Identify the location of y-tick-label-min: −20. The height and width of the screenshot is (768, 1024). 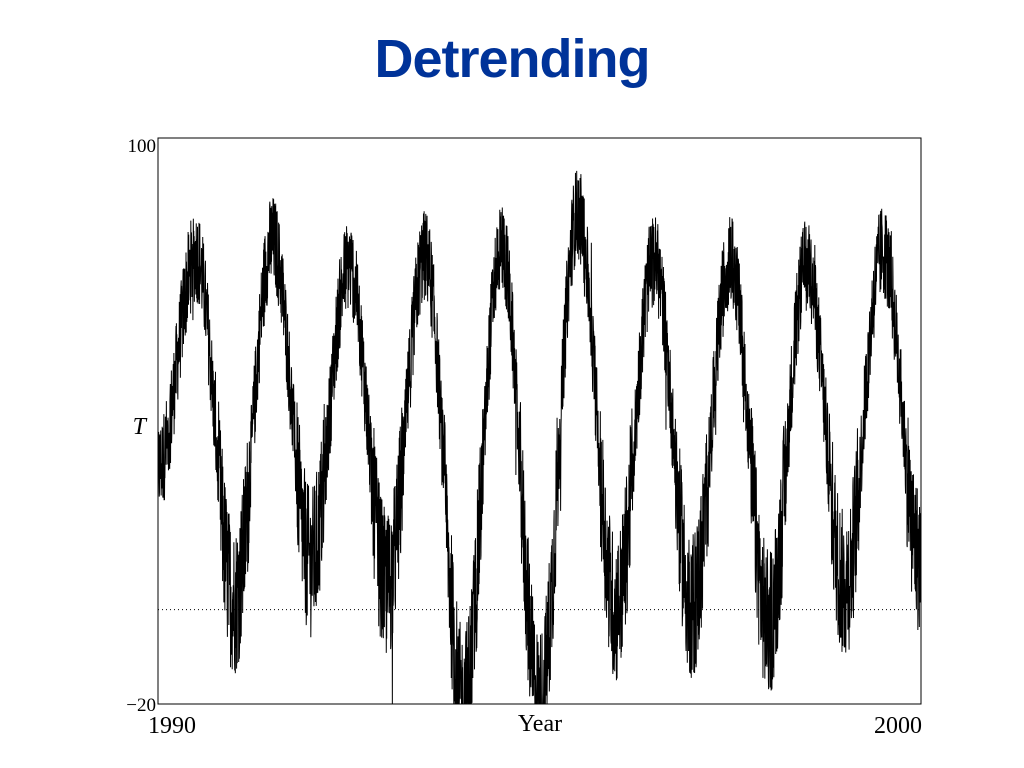
(141, 705).